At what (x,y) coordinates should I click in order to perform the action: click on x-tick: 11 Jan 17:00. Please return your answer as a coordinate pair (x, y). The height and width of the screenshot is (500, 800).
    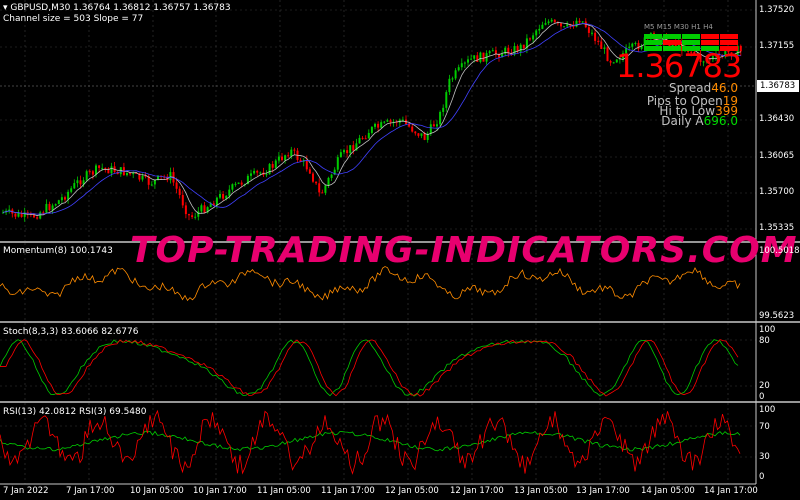
    Looking at the image, I should click on (348, 491).